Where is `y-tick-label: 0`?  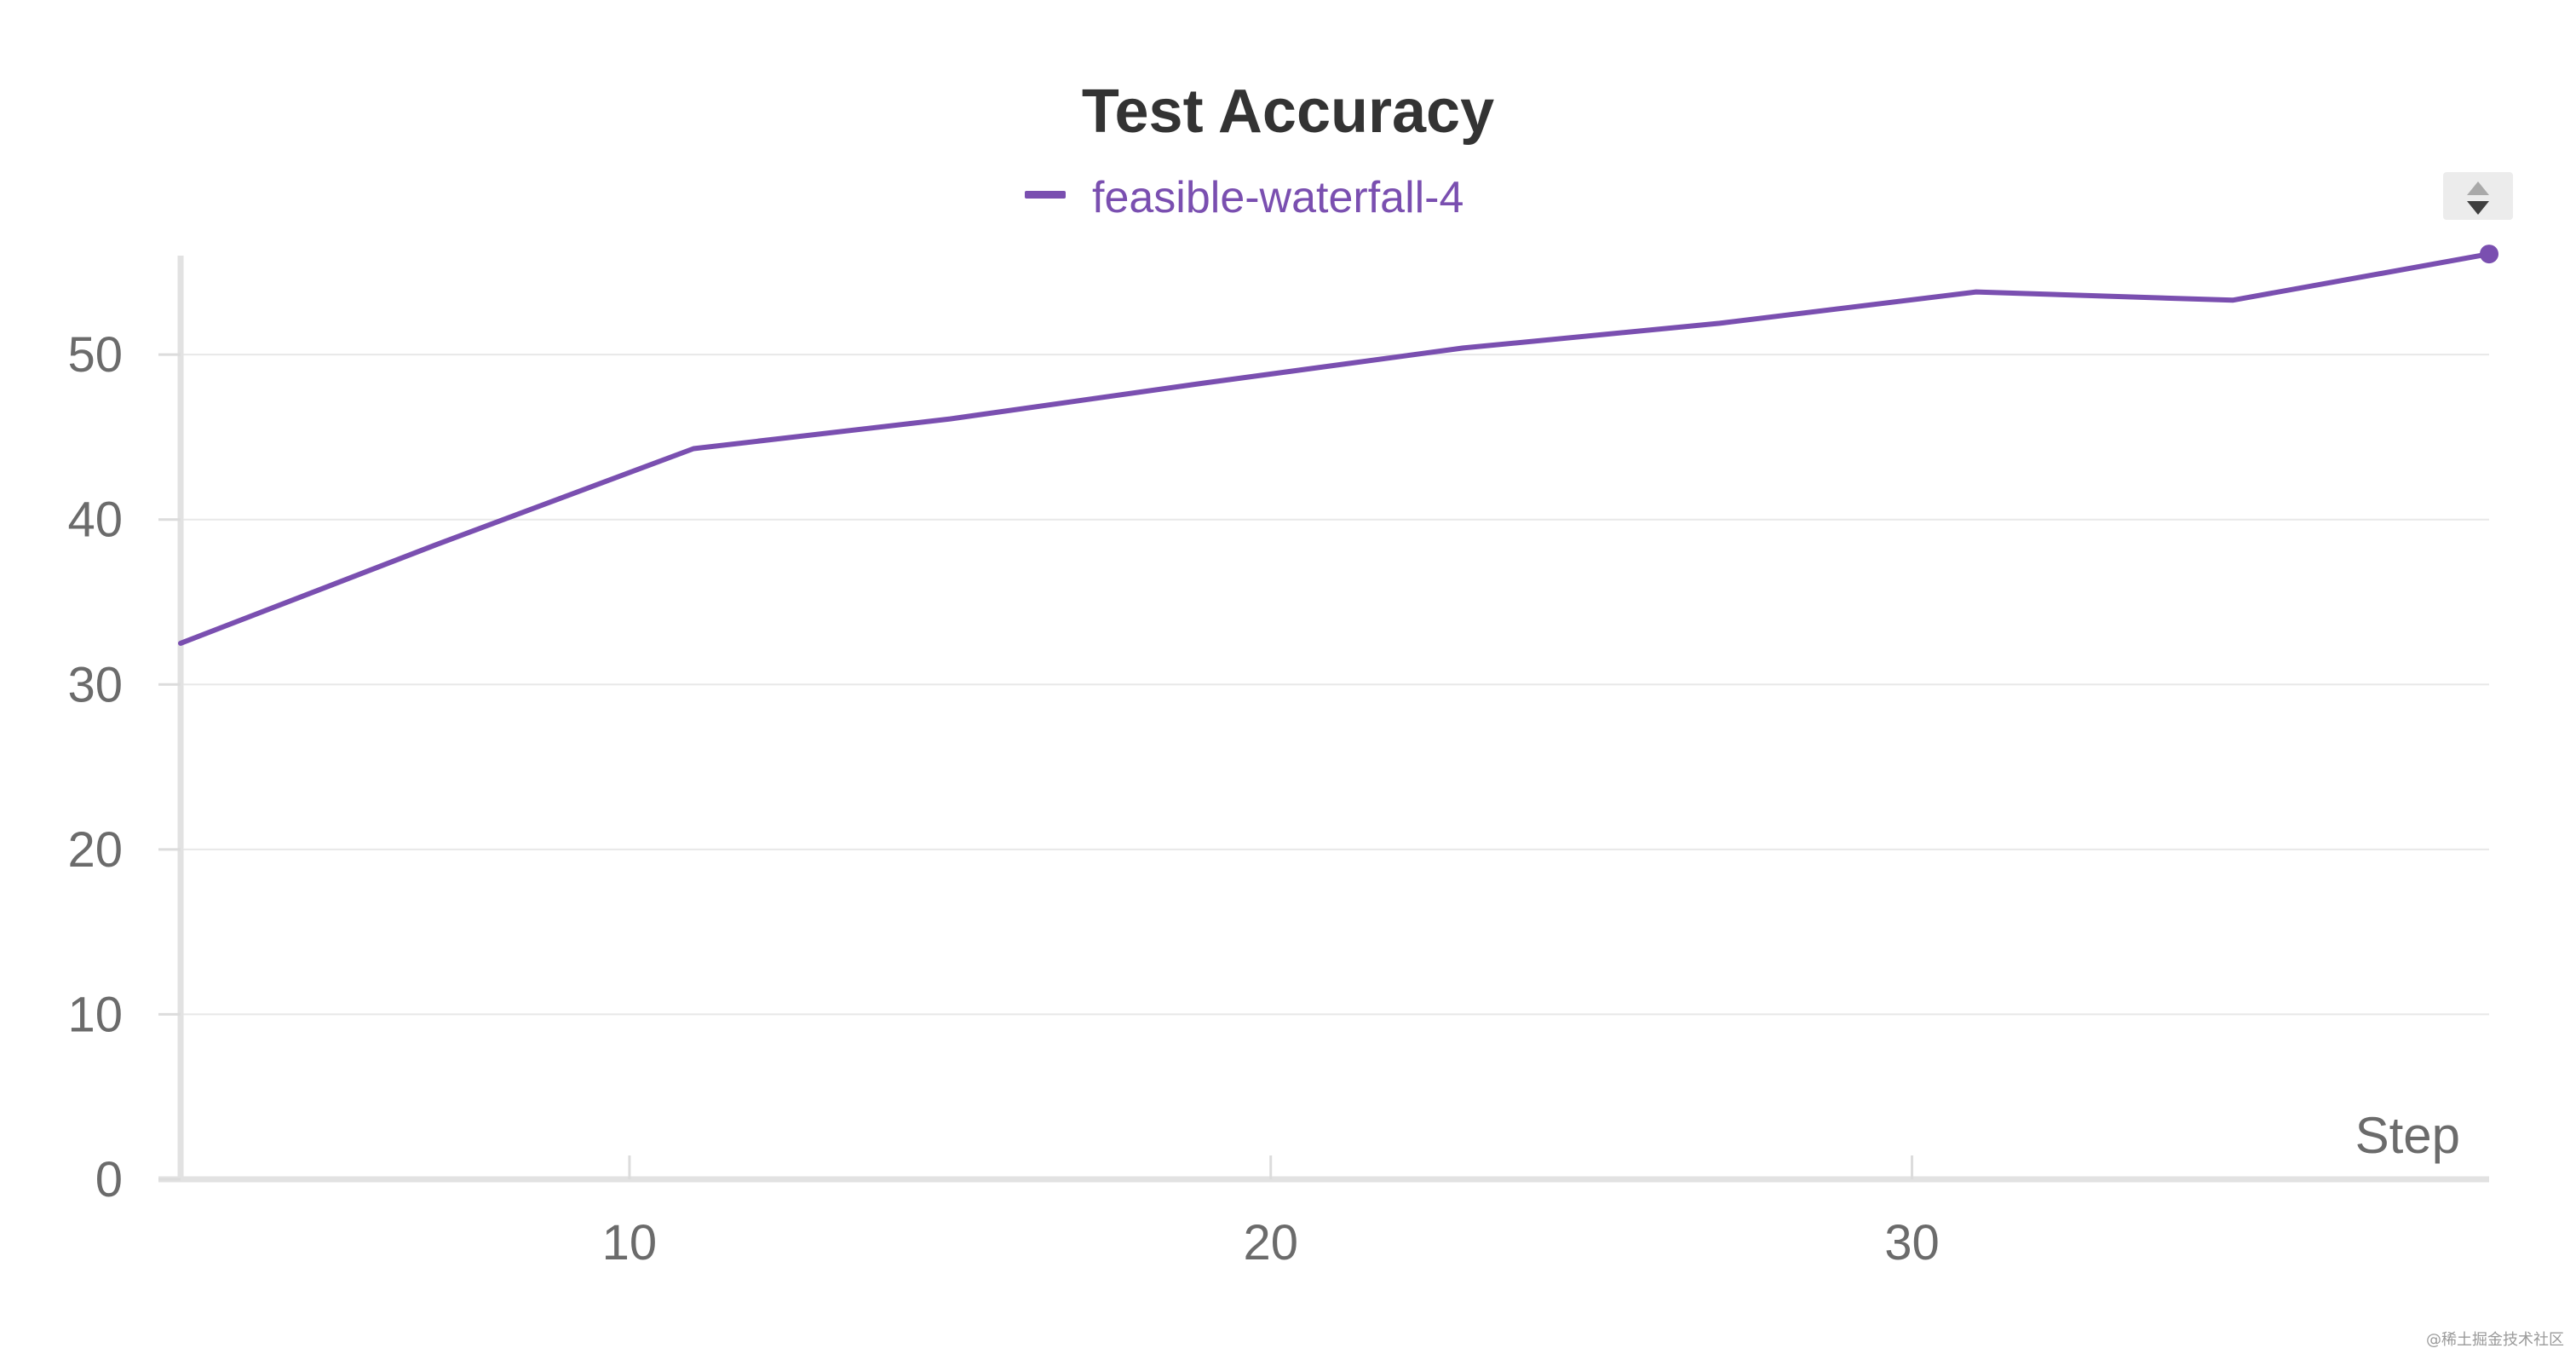 y-tick-label: 0 is located at coordinates (109, 1179).